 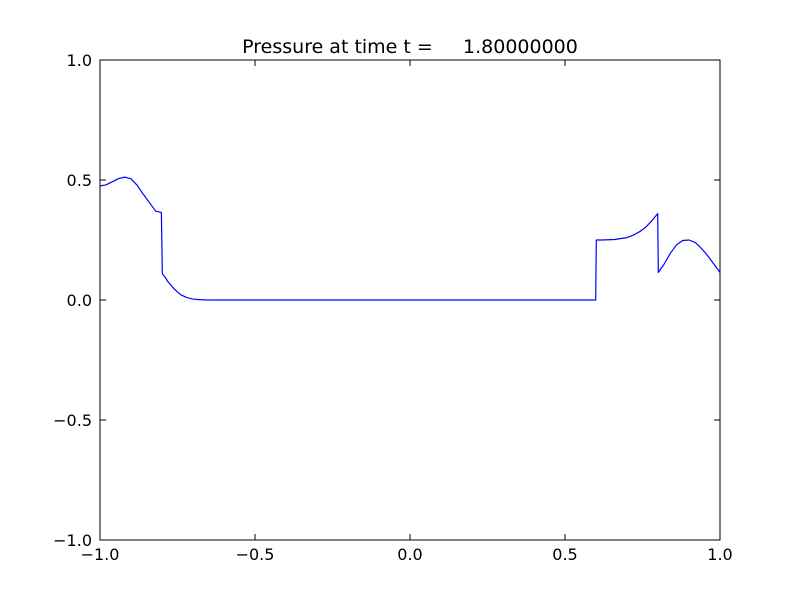 What do you see at coordinates (719, 554) in the screenshot?
I see `x-tick-label: 1.0` at bounding box center [719, 554].